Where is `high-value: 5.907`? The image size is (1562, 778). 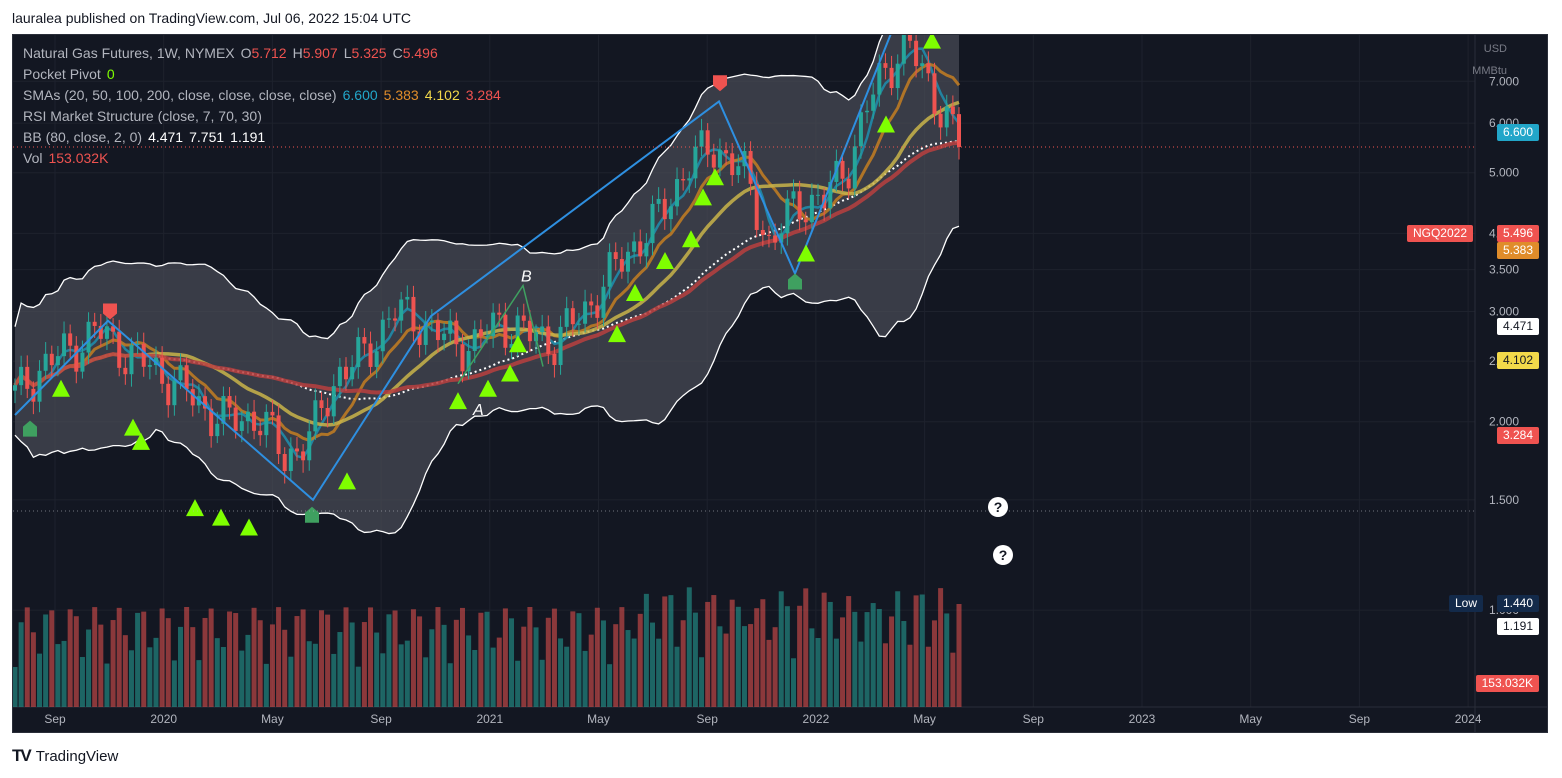 high-value: 5.907 is located at coordinates (320, 53).